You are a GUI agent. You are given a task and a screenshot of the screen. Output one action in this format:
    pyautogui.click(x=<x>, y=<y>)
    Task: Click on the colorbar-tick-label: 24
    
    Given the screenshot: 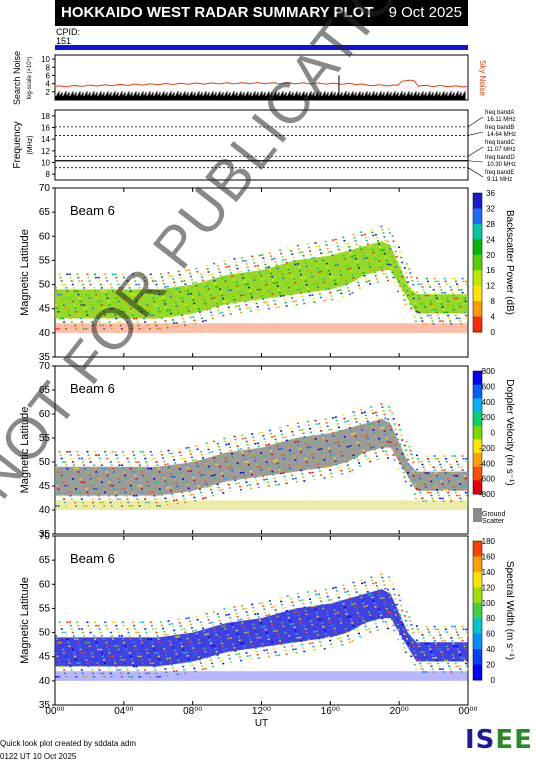 What is the action you would take?
    pyautogui.click(x=490, y=239)
    